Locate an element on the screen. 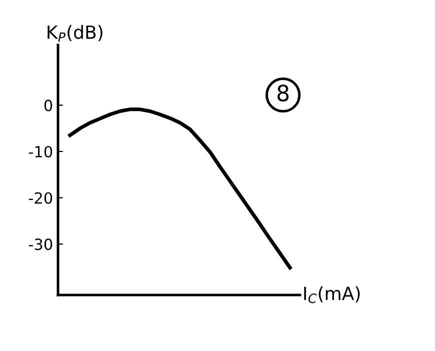  x-axis-title: I$_{C}$(mA) is located at coordinates (332, 295).